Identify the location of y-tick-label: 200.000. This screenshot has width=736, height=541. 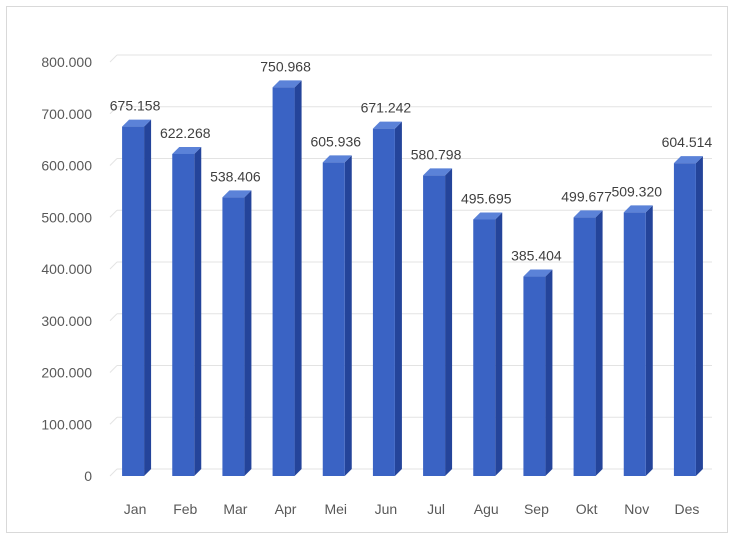
(66, 373).